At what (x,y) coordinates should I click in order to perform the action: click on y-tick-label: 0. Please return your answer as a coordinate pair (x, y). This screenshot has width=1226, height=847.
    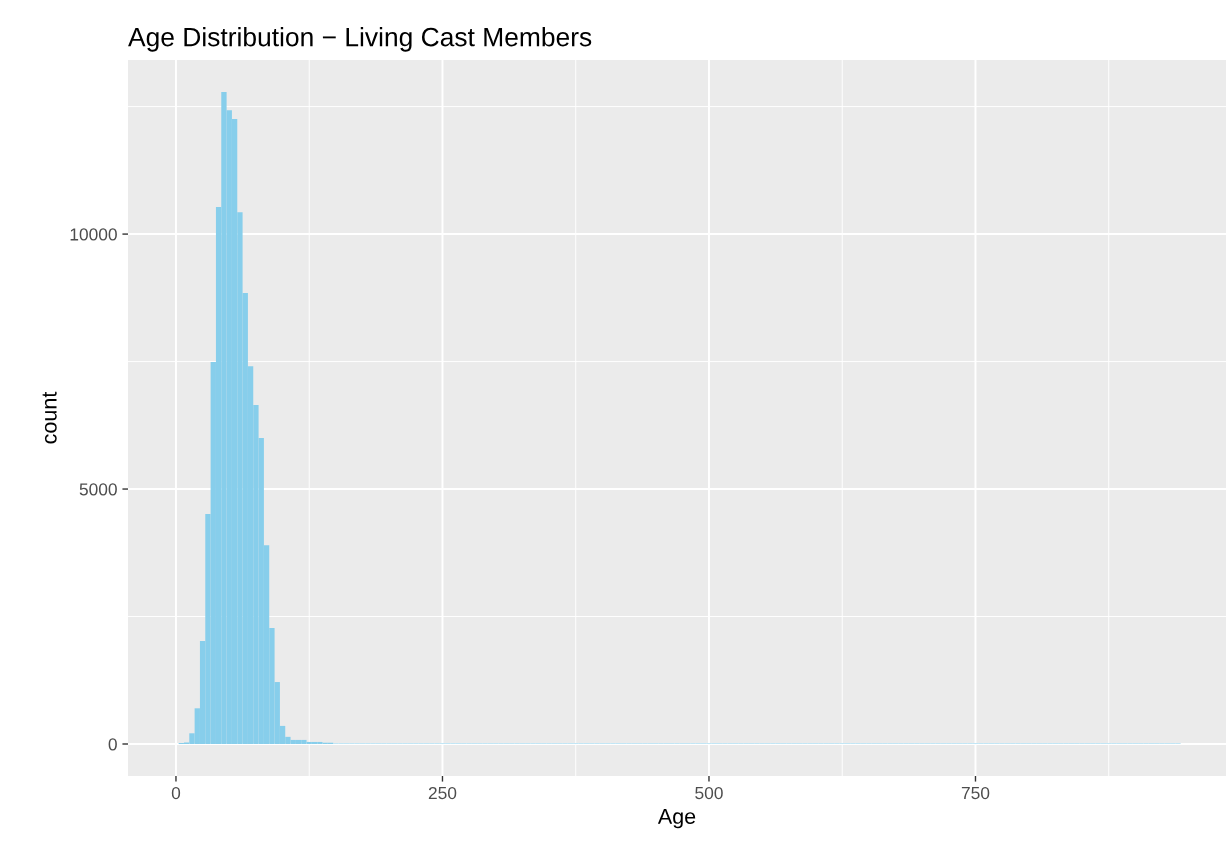
    Looking at the image, I should click on (112, 744).